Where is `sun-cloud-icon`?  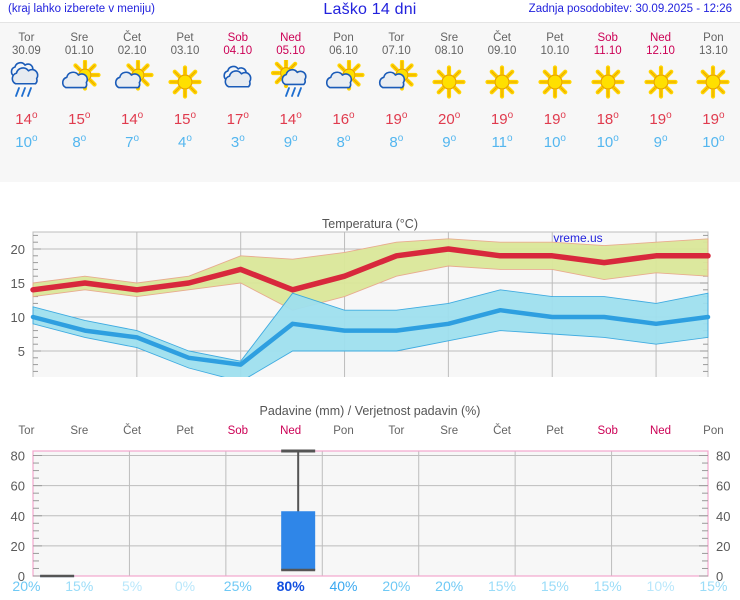 sun-cloud-icon is located at coordinates (343, 82).